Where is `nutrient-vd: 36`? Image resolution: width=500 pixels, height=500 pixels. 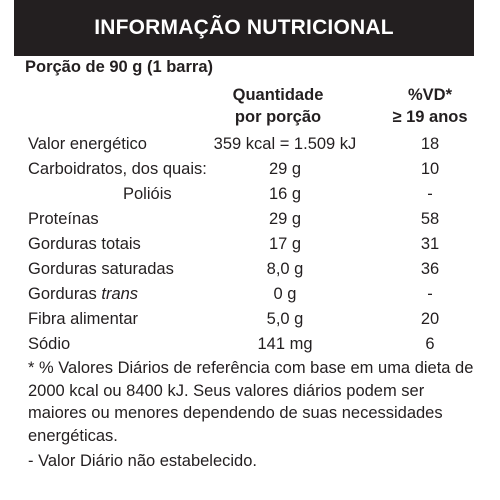
nutrient-vd: 36 is located at coordinates (430, 269).